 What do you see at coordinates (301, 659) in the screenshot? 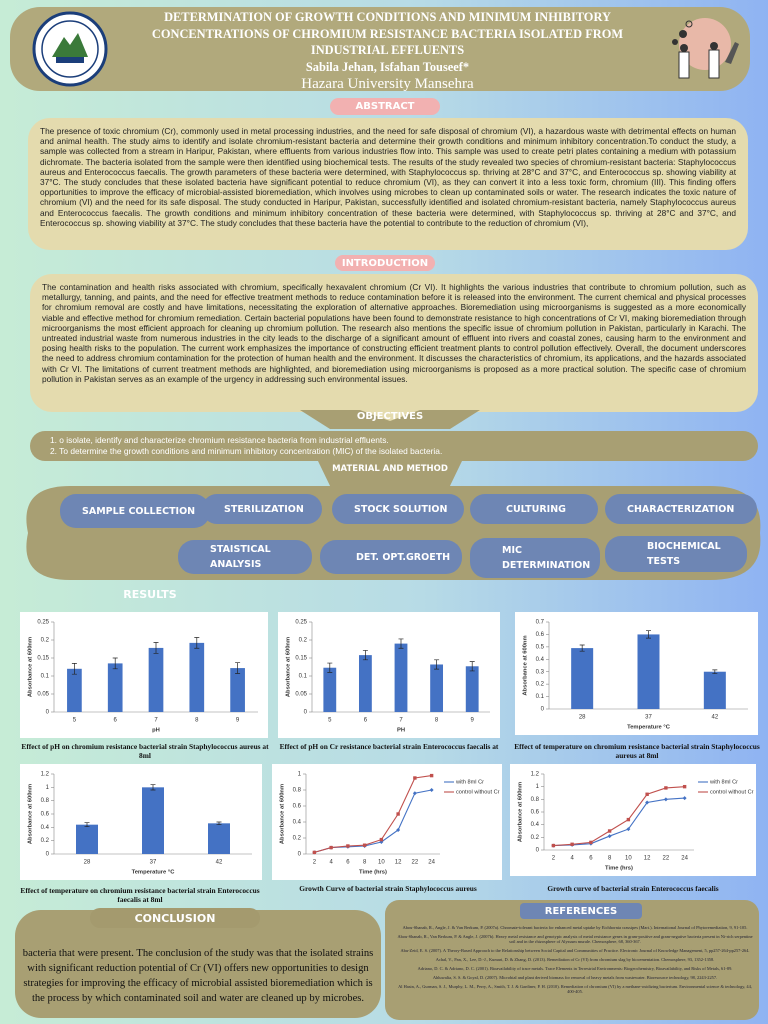
I see `y-tick-label: 0.15` at bounding box center [301, 659].